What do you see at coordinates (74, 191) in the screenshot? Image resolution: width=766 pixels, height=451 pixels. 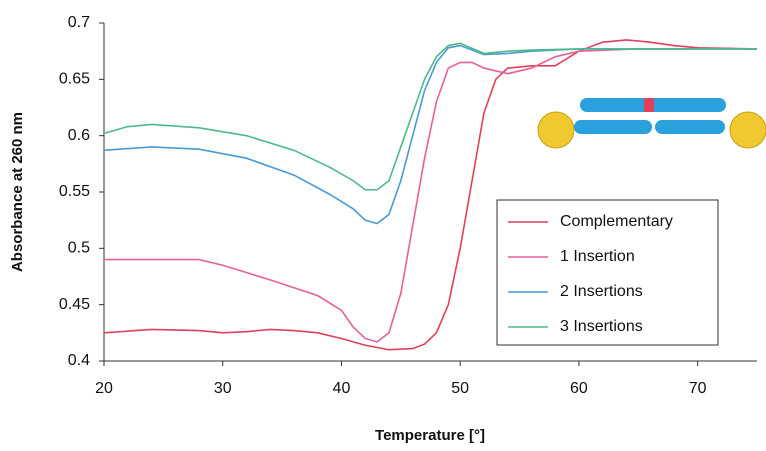 I see `y-tick-label: 0.55` at bounding box center [74, 191].